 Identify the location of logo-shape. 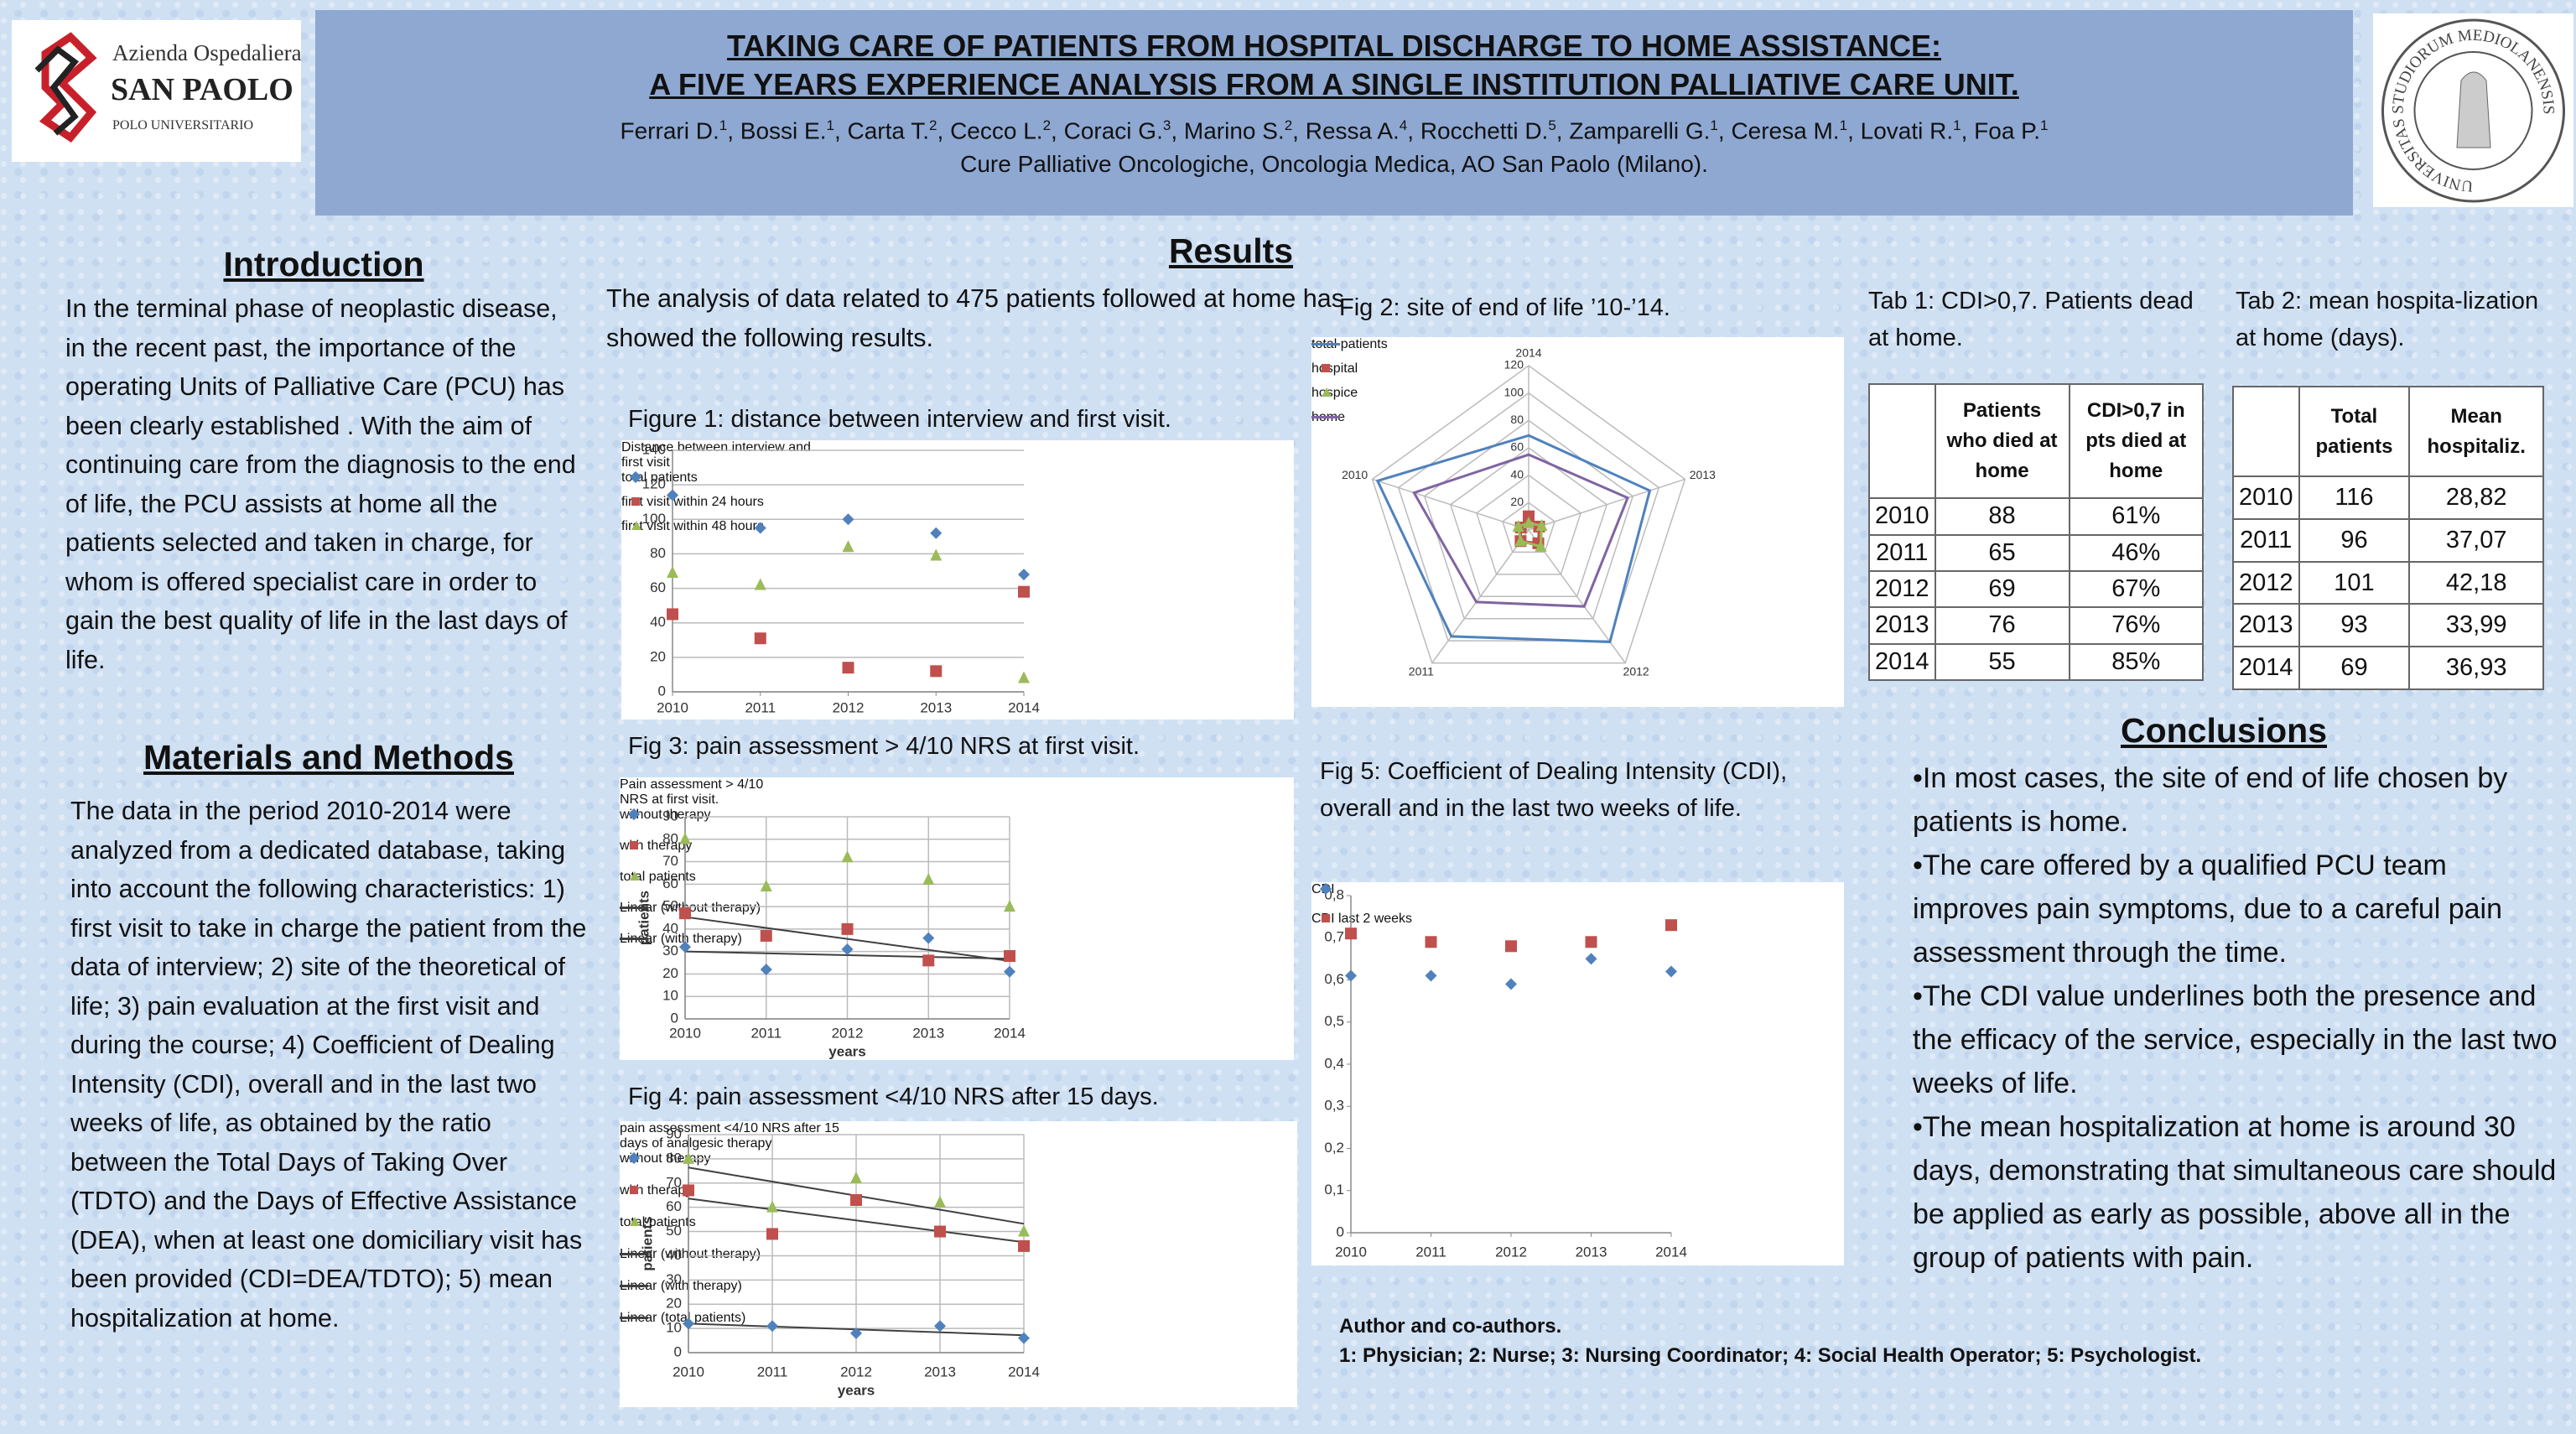
(68, 87).